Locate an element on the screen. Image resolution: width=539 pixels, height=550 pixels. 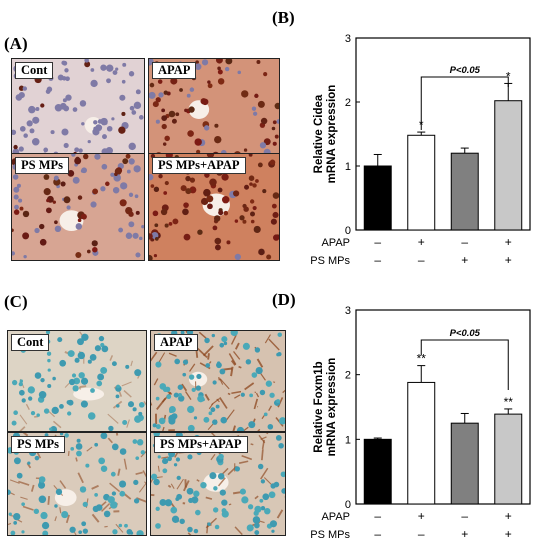
y-axis-label-line2: mRNA expression is located at coordinates (332, 407).